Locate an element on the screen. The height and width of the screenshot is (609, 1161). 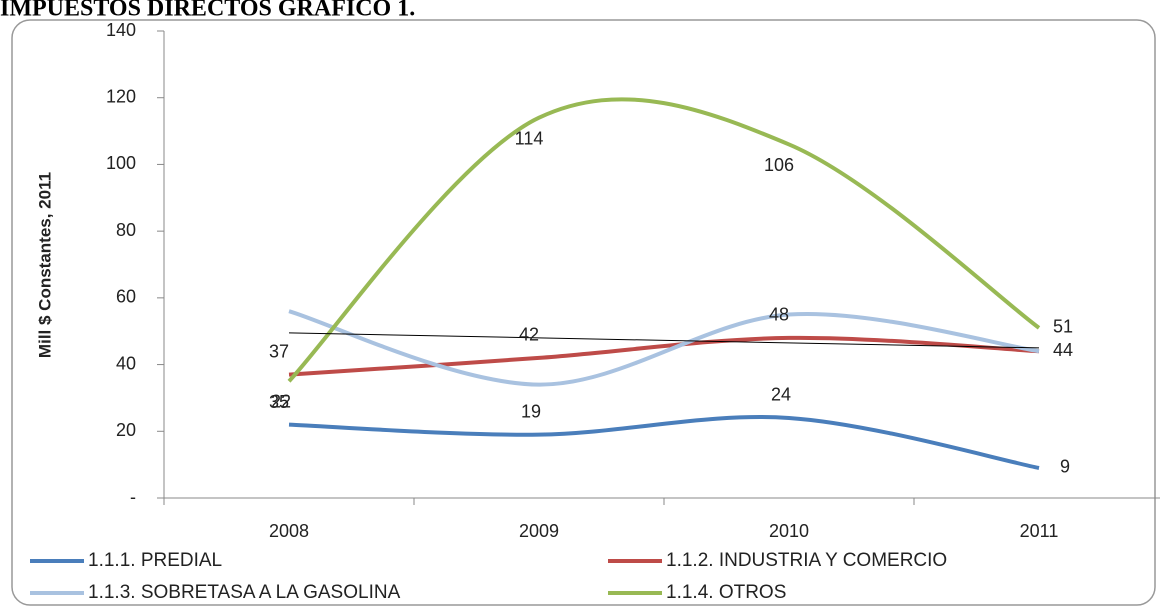
data-label: 19 is located at coordinates (531, 411).